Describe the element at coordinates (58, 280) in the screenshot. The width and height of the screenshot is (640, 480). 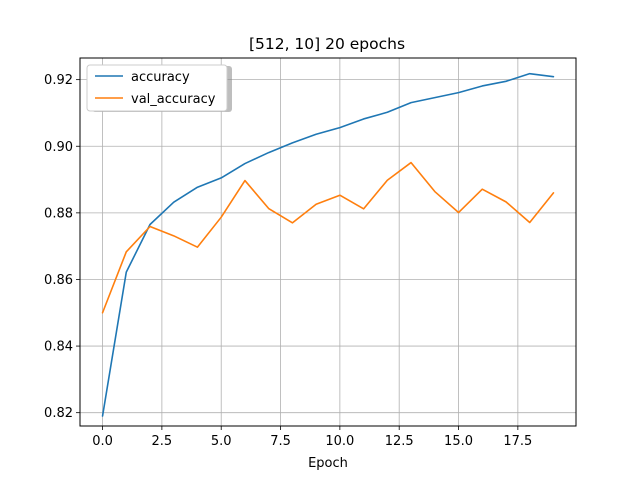
I see `y-tick-label: 0.86` at that location.